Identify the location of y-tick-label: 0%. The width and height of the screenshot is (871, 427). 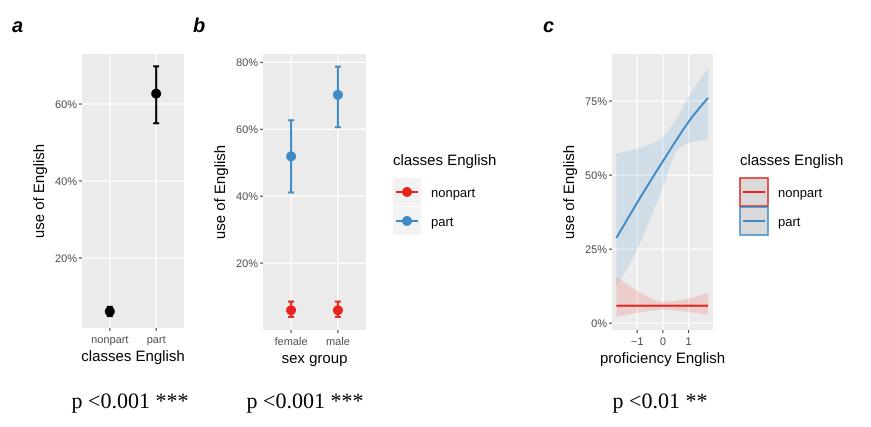
(599, 324).